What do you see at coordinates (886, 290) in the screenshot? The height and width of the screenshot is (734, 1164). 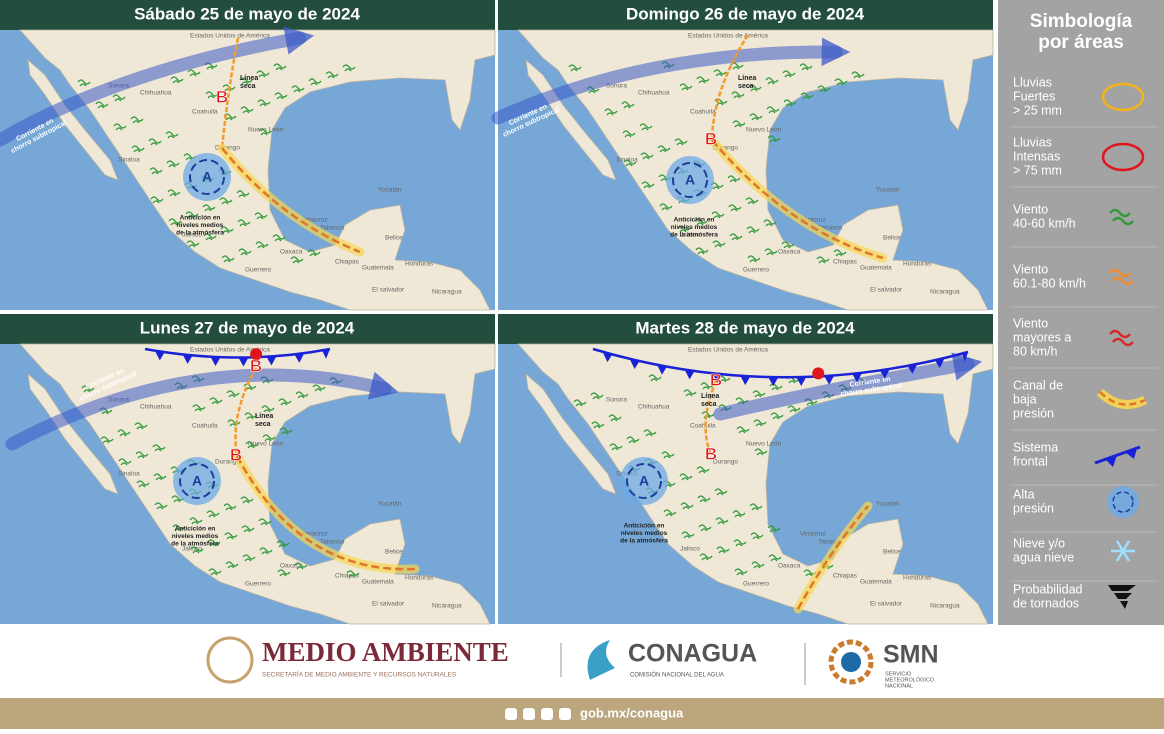 I see `map-label: El salvador` at bounding box center [886, 290].